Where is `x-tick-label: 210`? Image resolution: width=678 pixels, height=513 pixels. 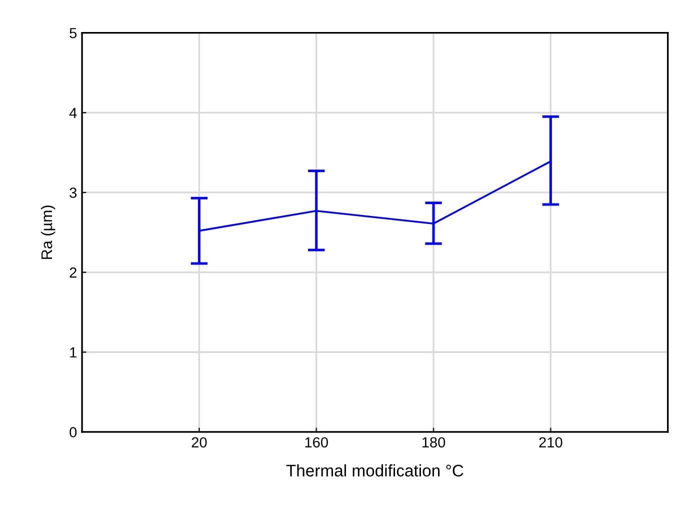
x-tick-label: 210 is located at coordinates (550, 442).